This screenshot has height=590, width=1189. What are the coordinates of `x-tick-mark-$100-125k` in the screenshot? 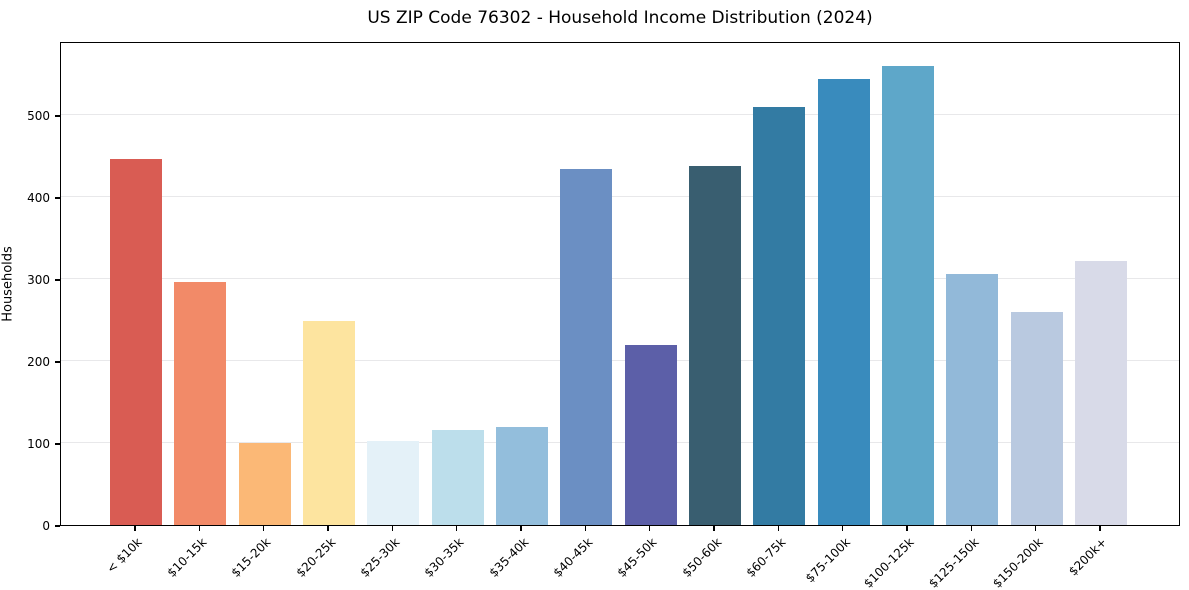 It's located at (907, 528).